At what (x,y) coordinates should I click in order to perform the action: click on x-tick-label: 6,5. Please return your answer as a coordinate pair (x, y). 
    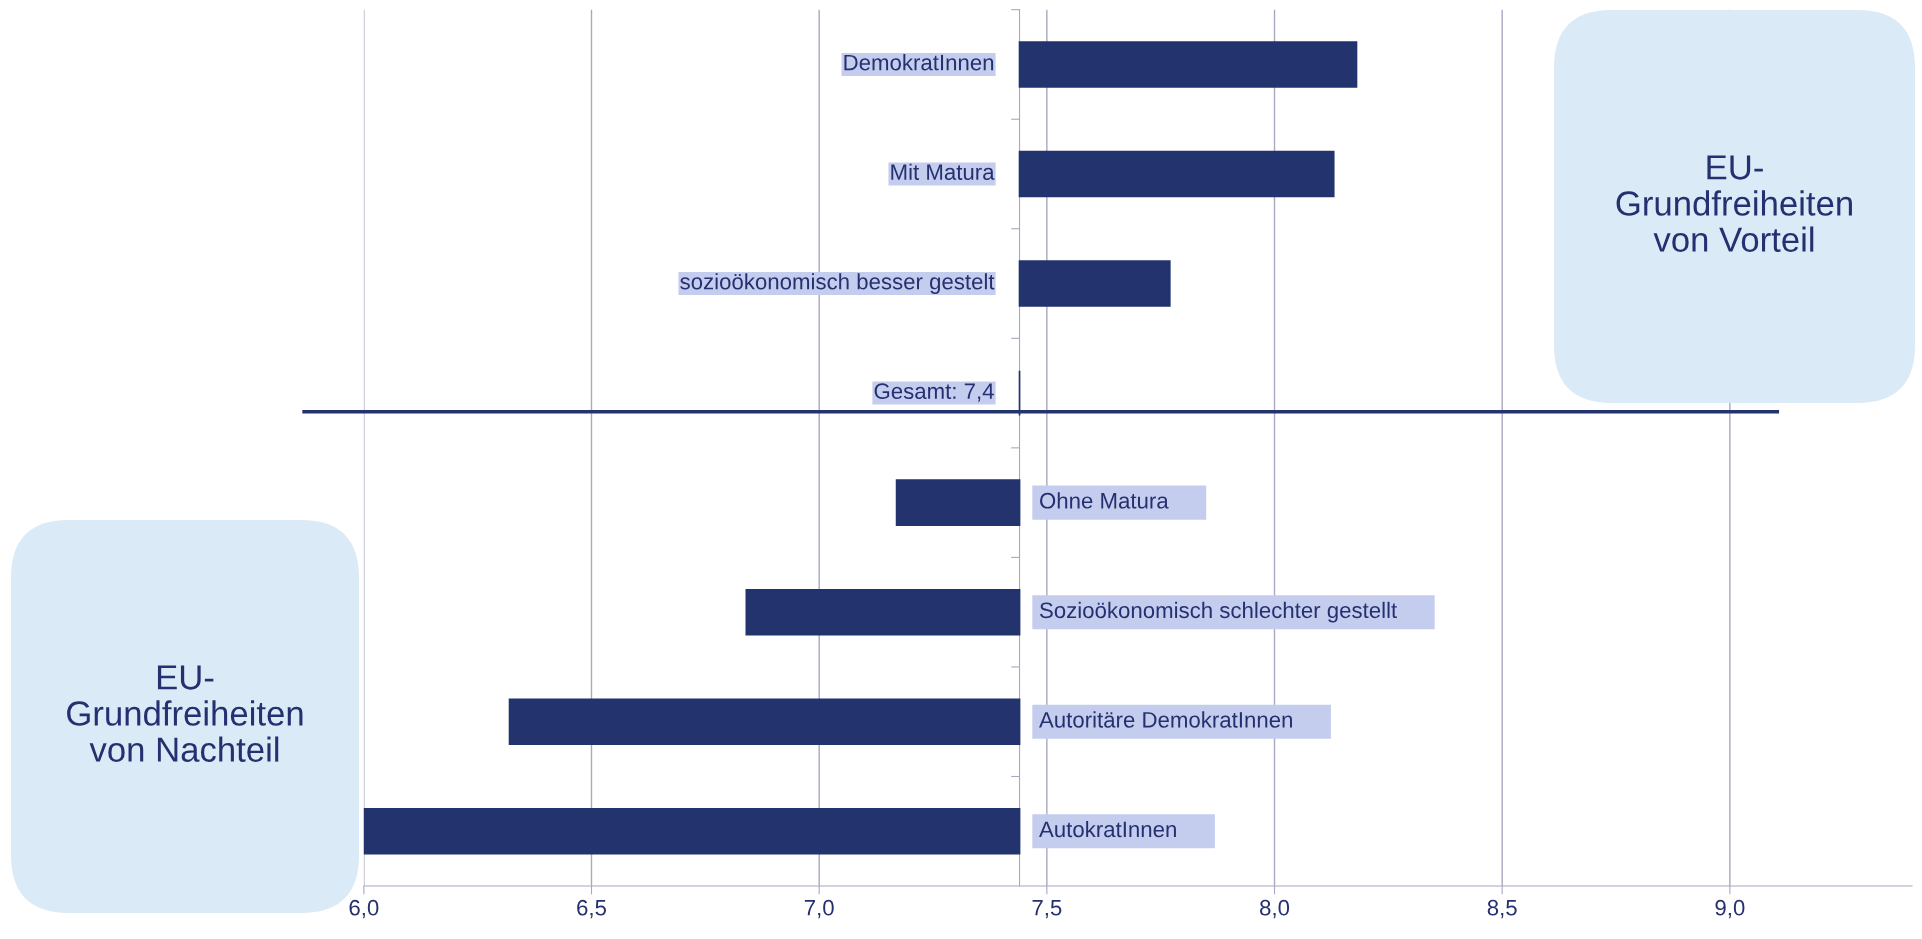
    Looking at the image, I should click on (592, 909).